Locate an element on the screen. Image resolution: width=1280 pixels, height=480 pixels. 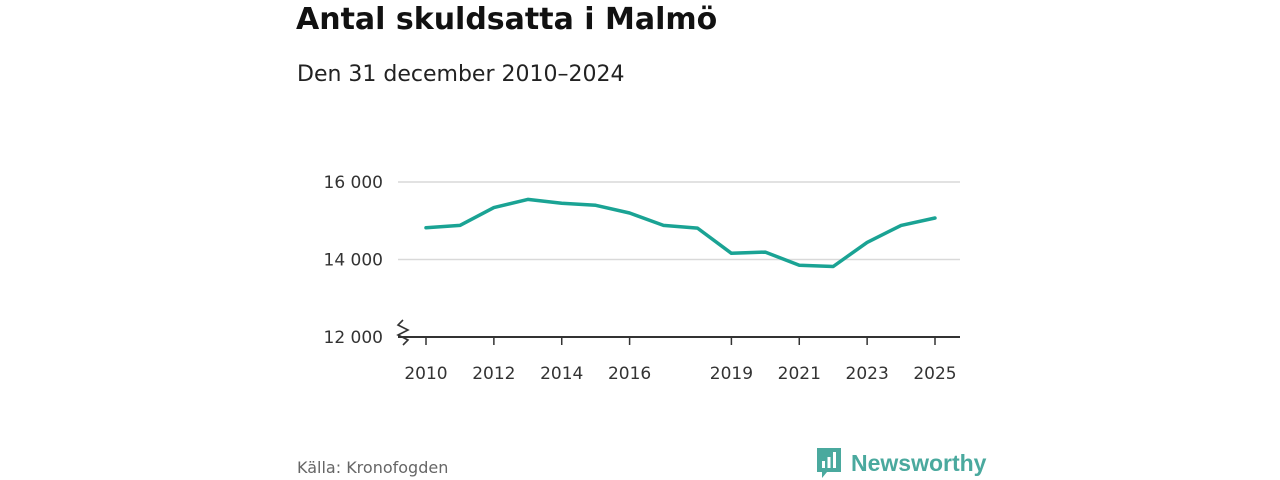
chart-title: Antal skuldsatta i Malmö is located at coordinates (507, 19).